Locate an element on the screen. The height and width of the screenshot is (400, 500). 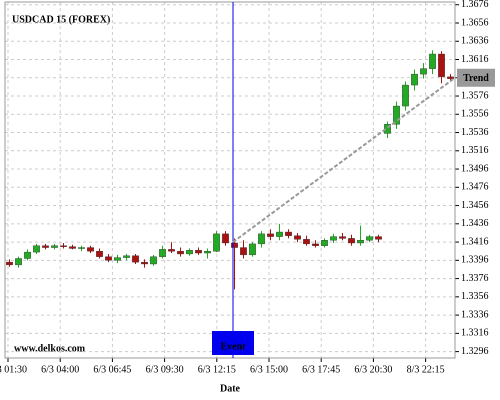
y-tick-label: 1.3336 is located at coordinates (475, 314).